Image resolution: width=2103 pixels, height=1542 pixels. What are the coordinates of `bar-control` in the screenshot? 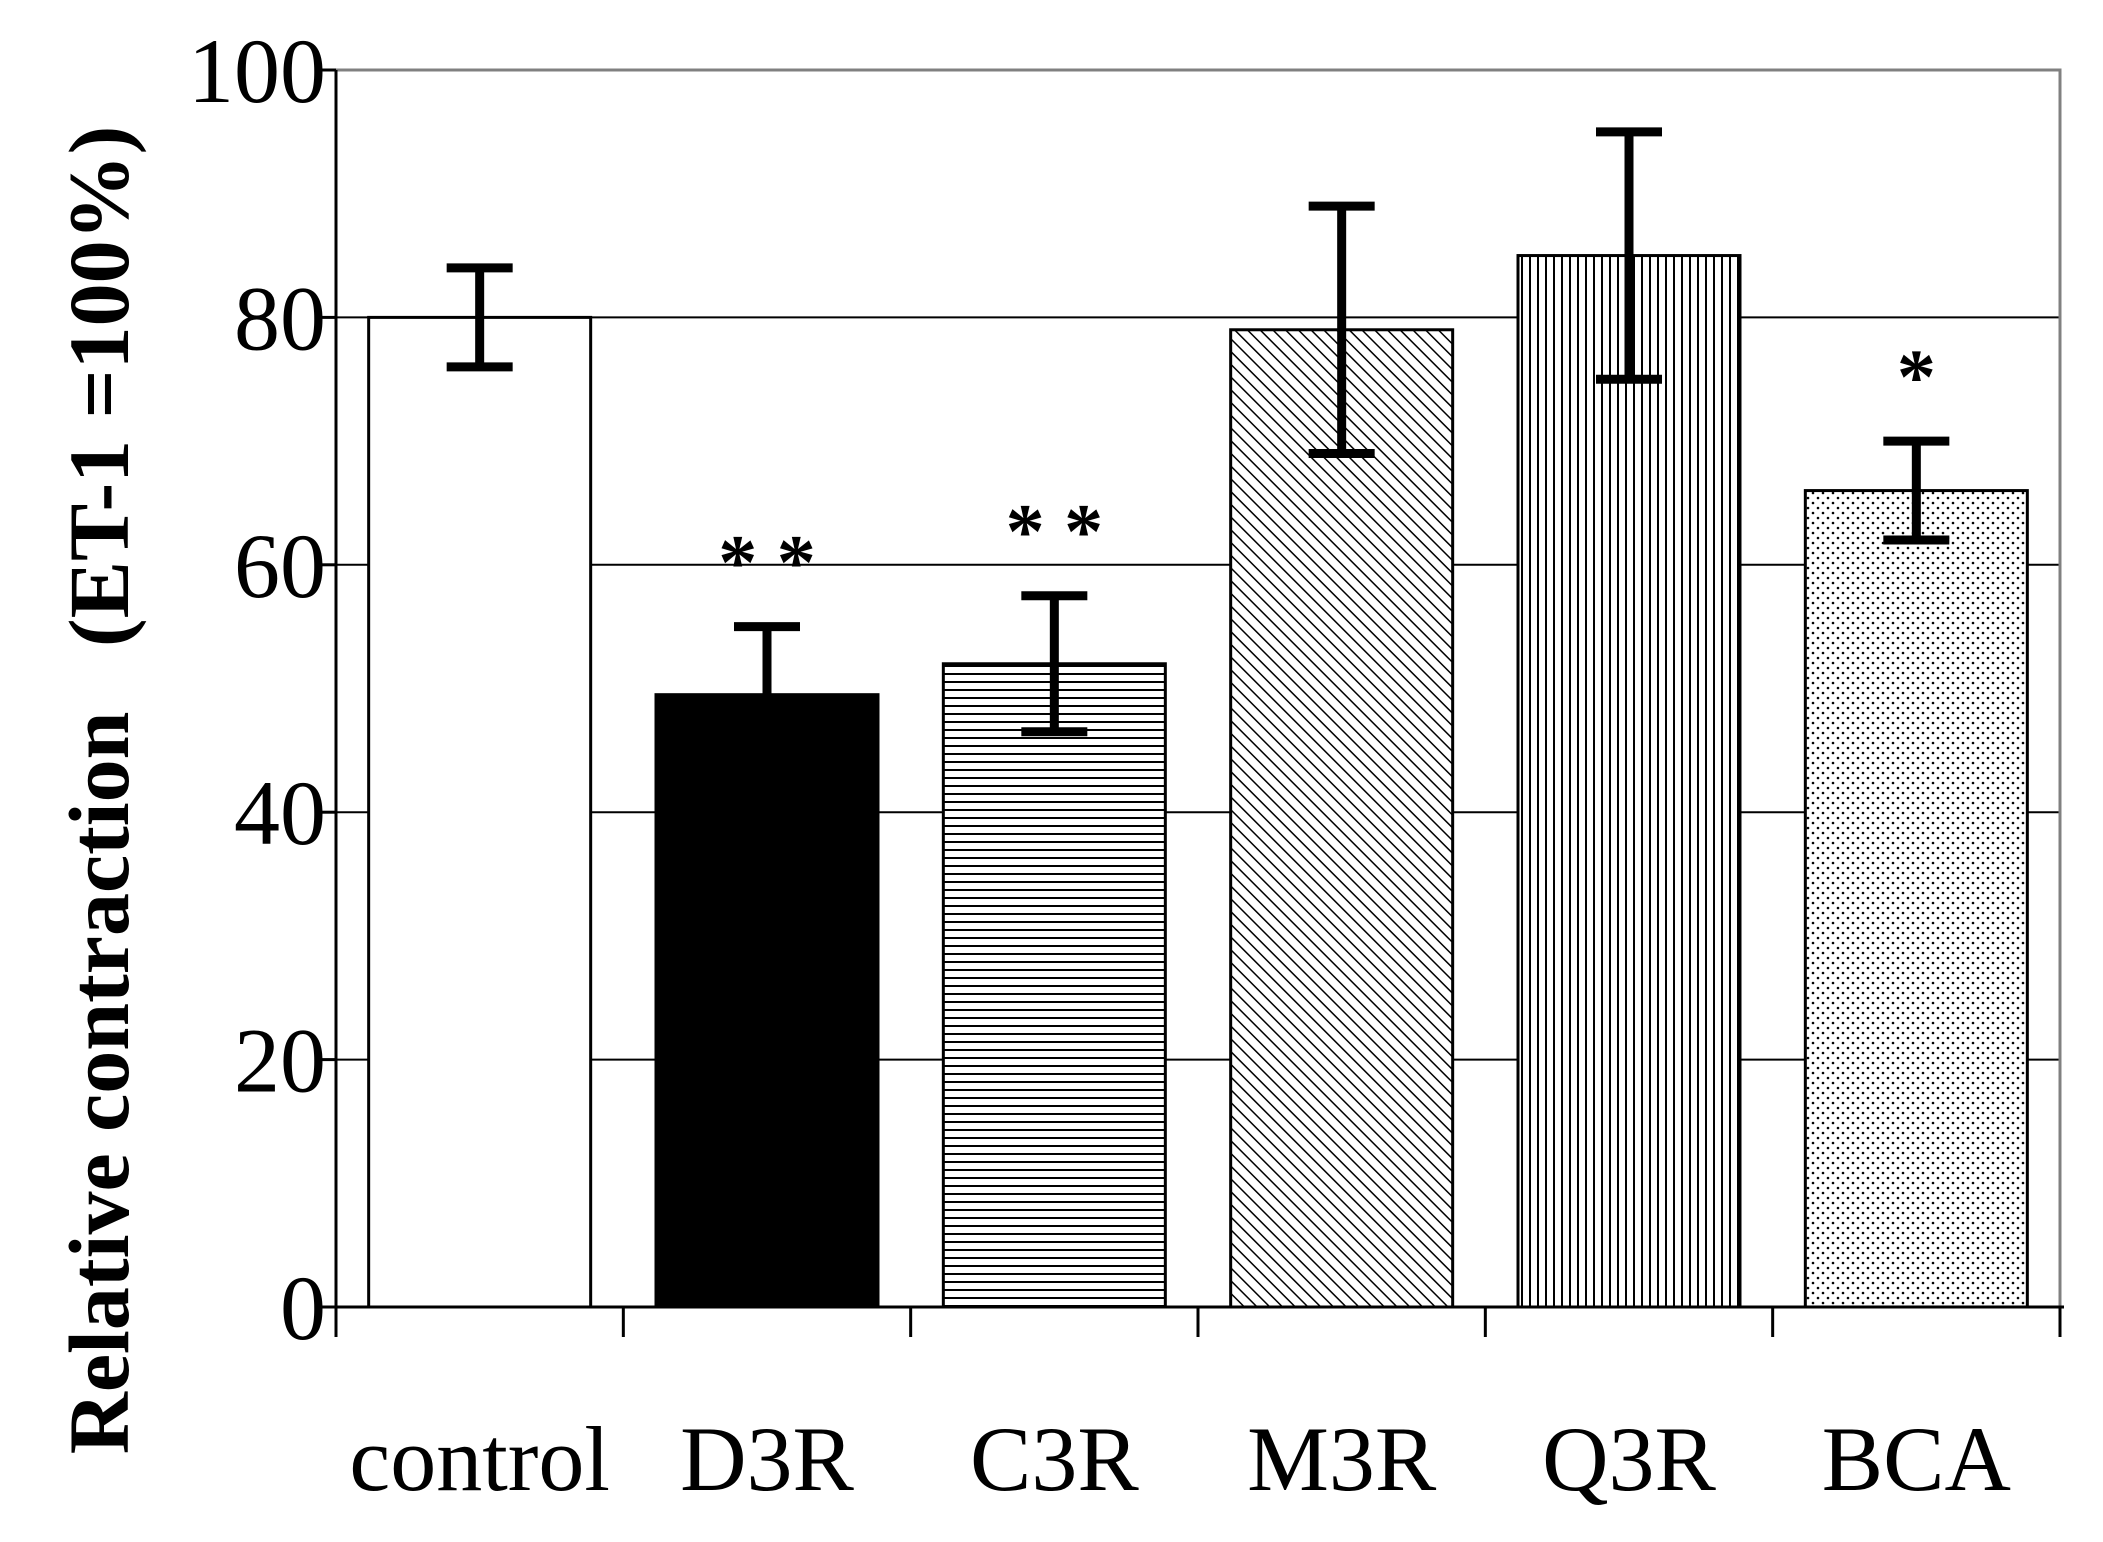 It's located at (480, 812).